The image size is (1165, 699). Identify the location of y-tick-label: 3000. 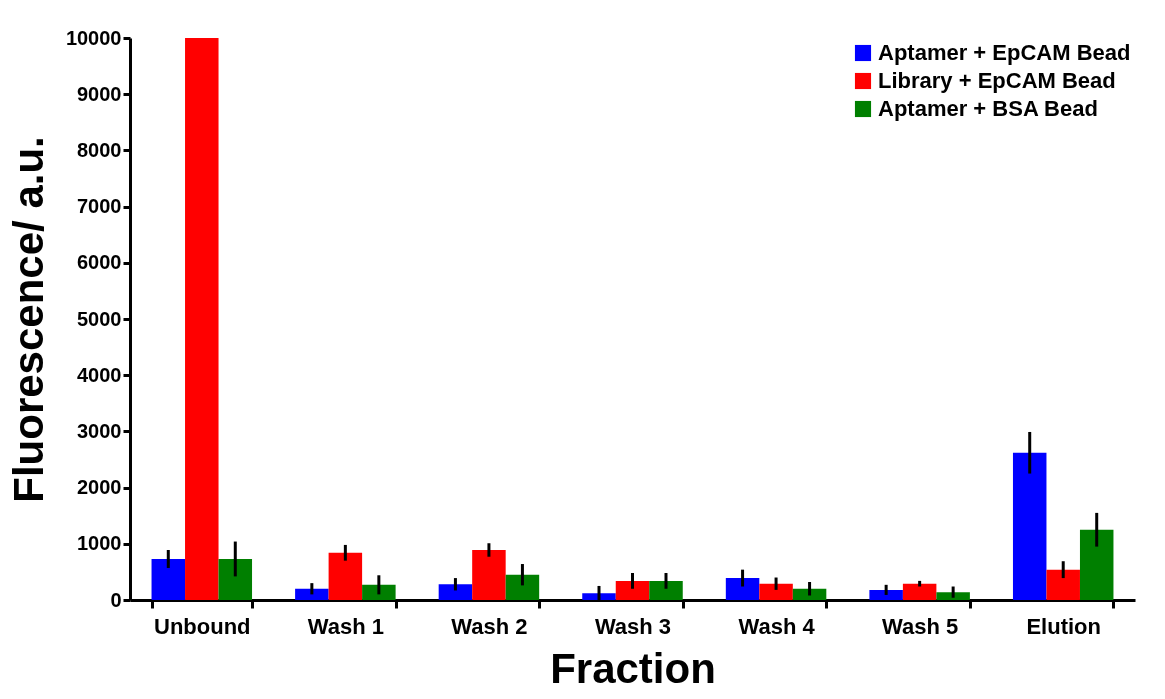
(99, 430).